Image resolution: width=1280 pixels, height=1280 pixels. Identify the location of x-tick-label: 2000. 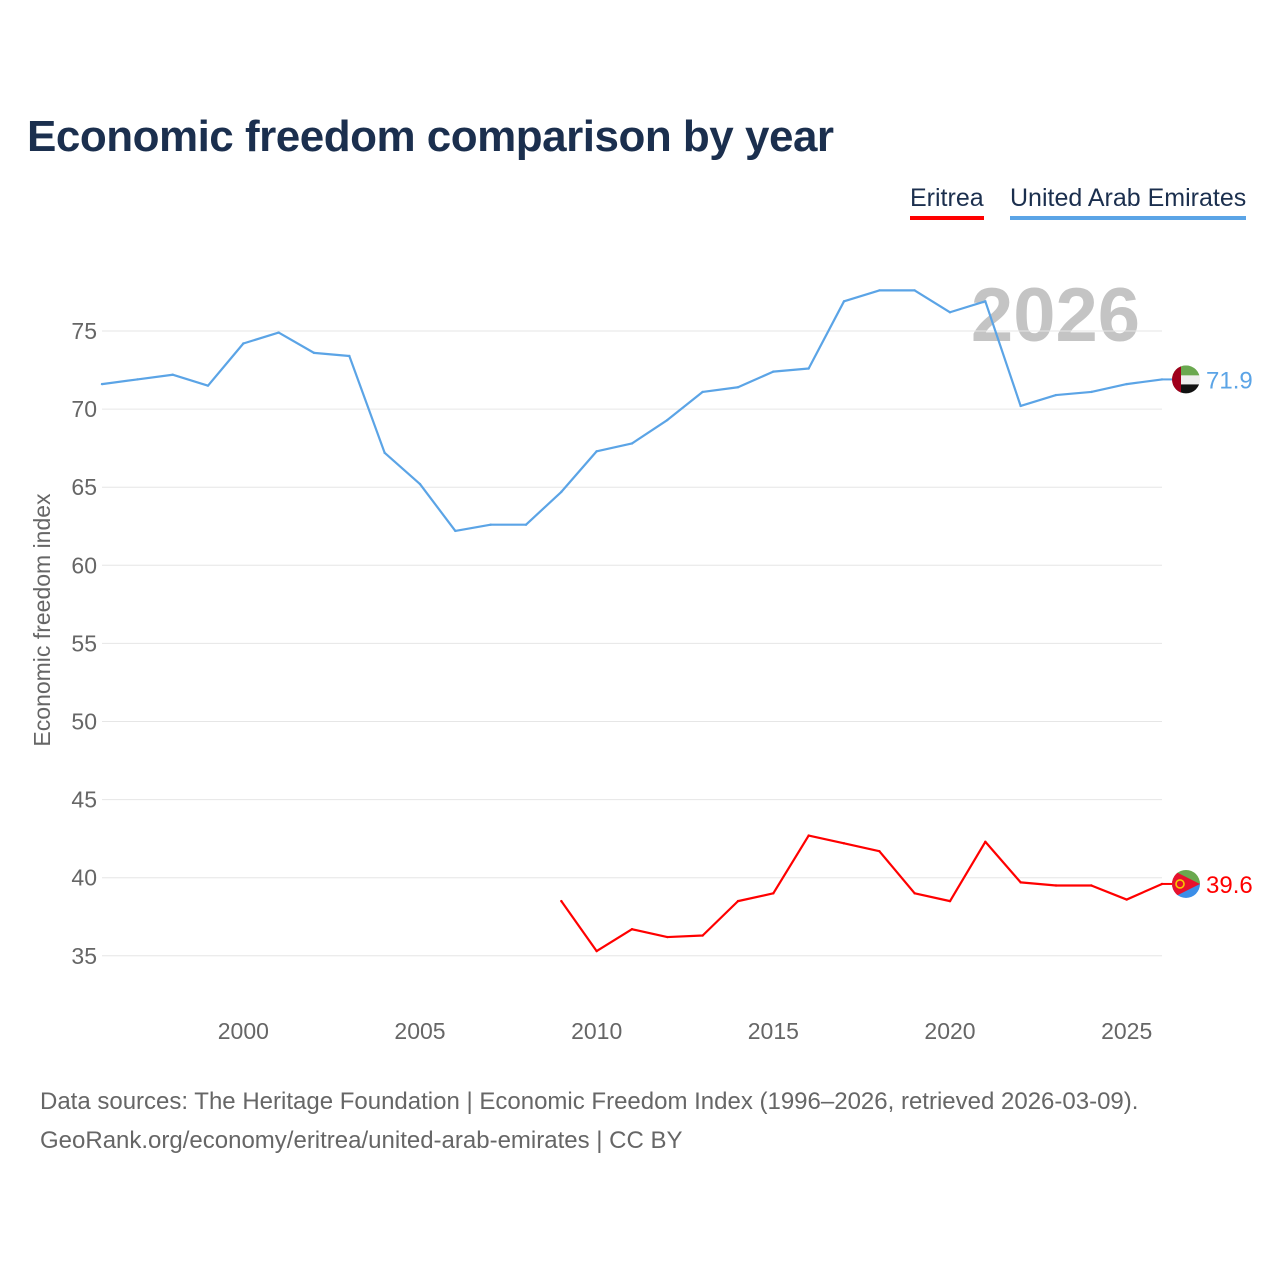
(243, 1031).